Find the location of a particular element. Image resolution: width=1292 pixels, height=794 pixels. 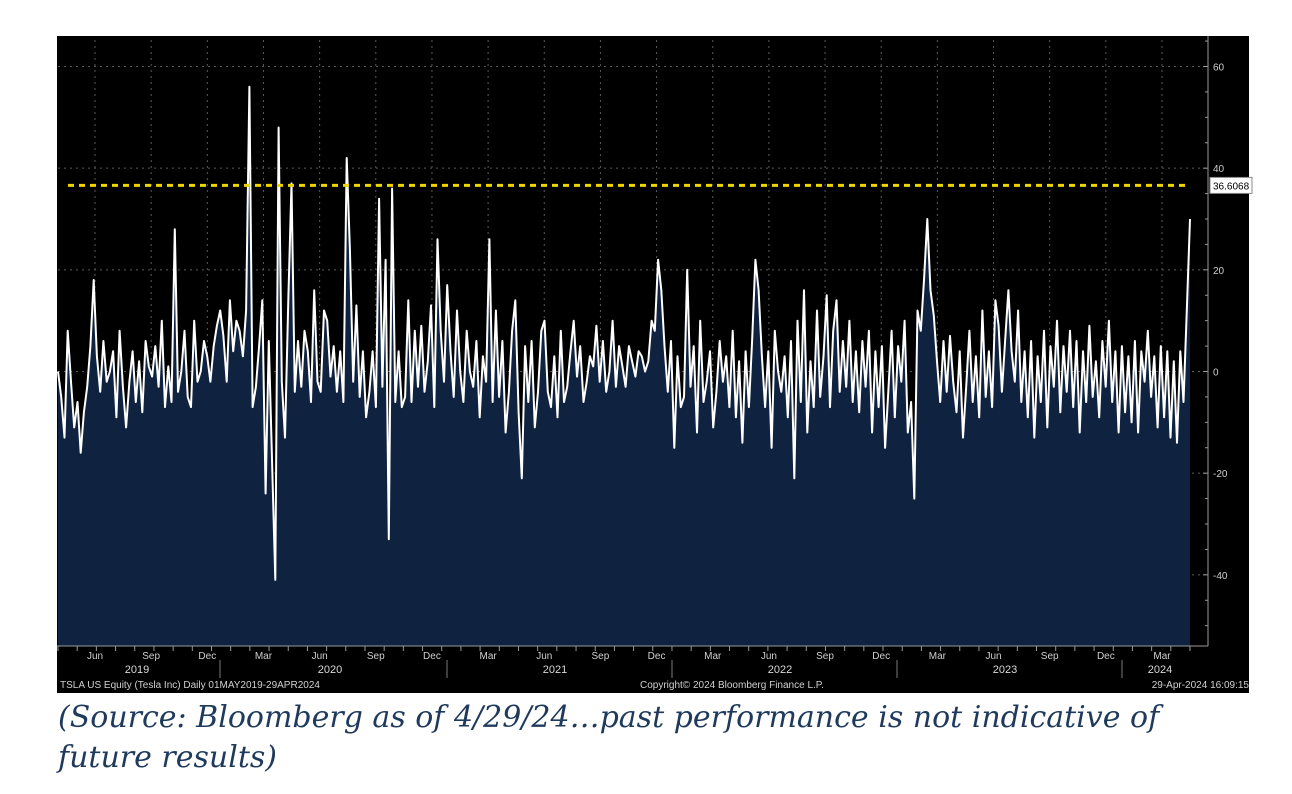

footer-timestamp-label: 29-Apr-2024 16:09:15 is located at coordinates (1201, 685).